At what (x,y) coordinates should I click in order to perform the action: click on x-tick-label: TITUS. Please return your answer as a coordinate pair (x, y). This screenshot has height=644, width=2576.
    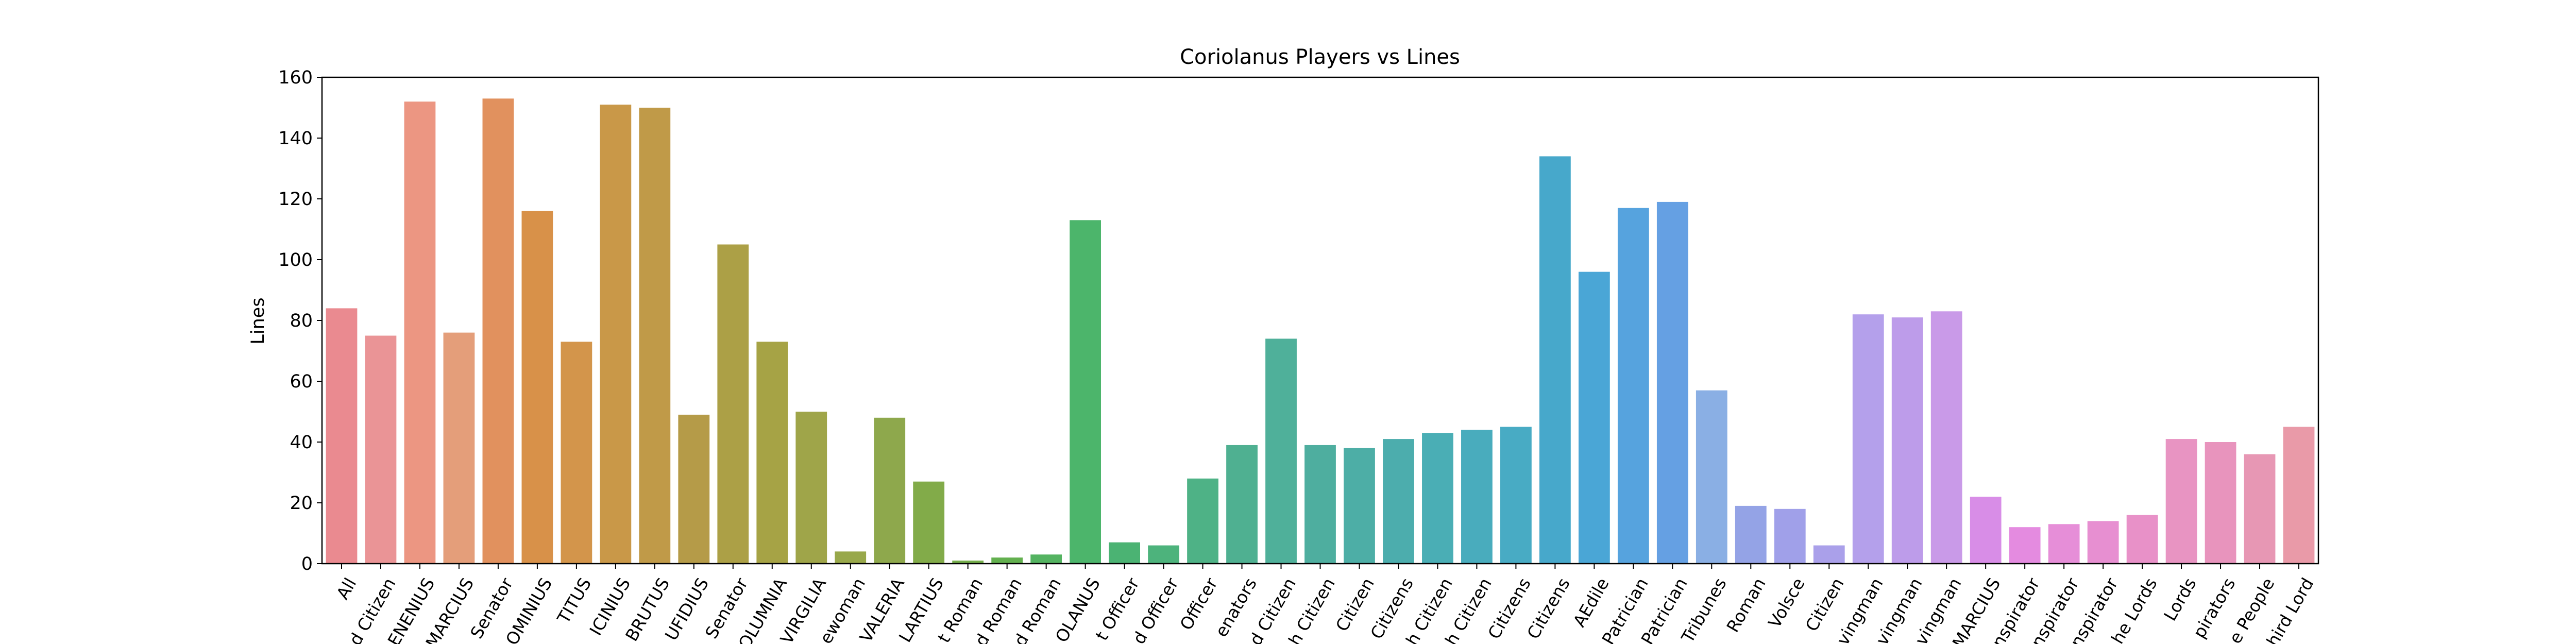
    Looking at the image, I should click on (574, 601).